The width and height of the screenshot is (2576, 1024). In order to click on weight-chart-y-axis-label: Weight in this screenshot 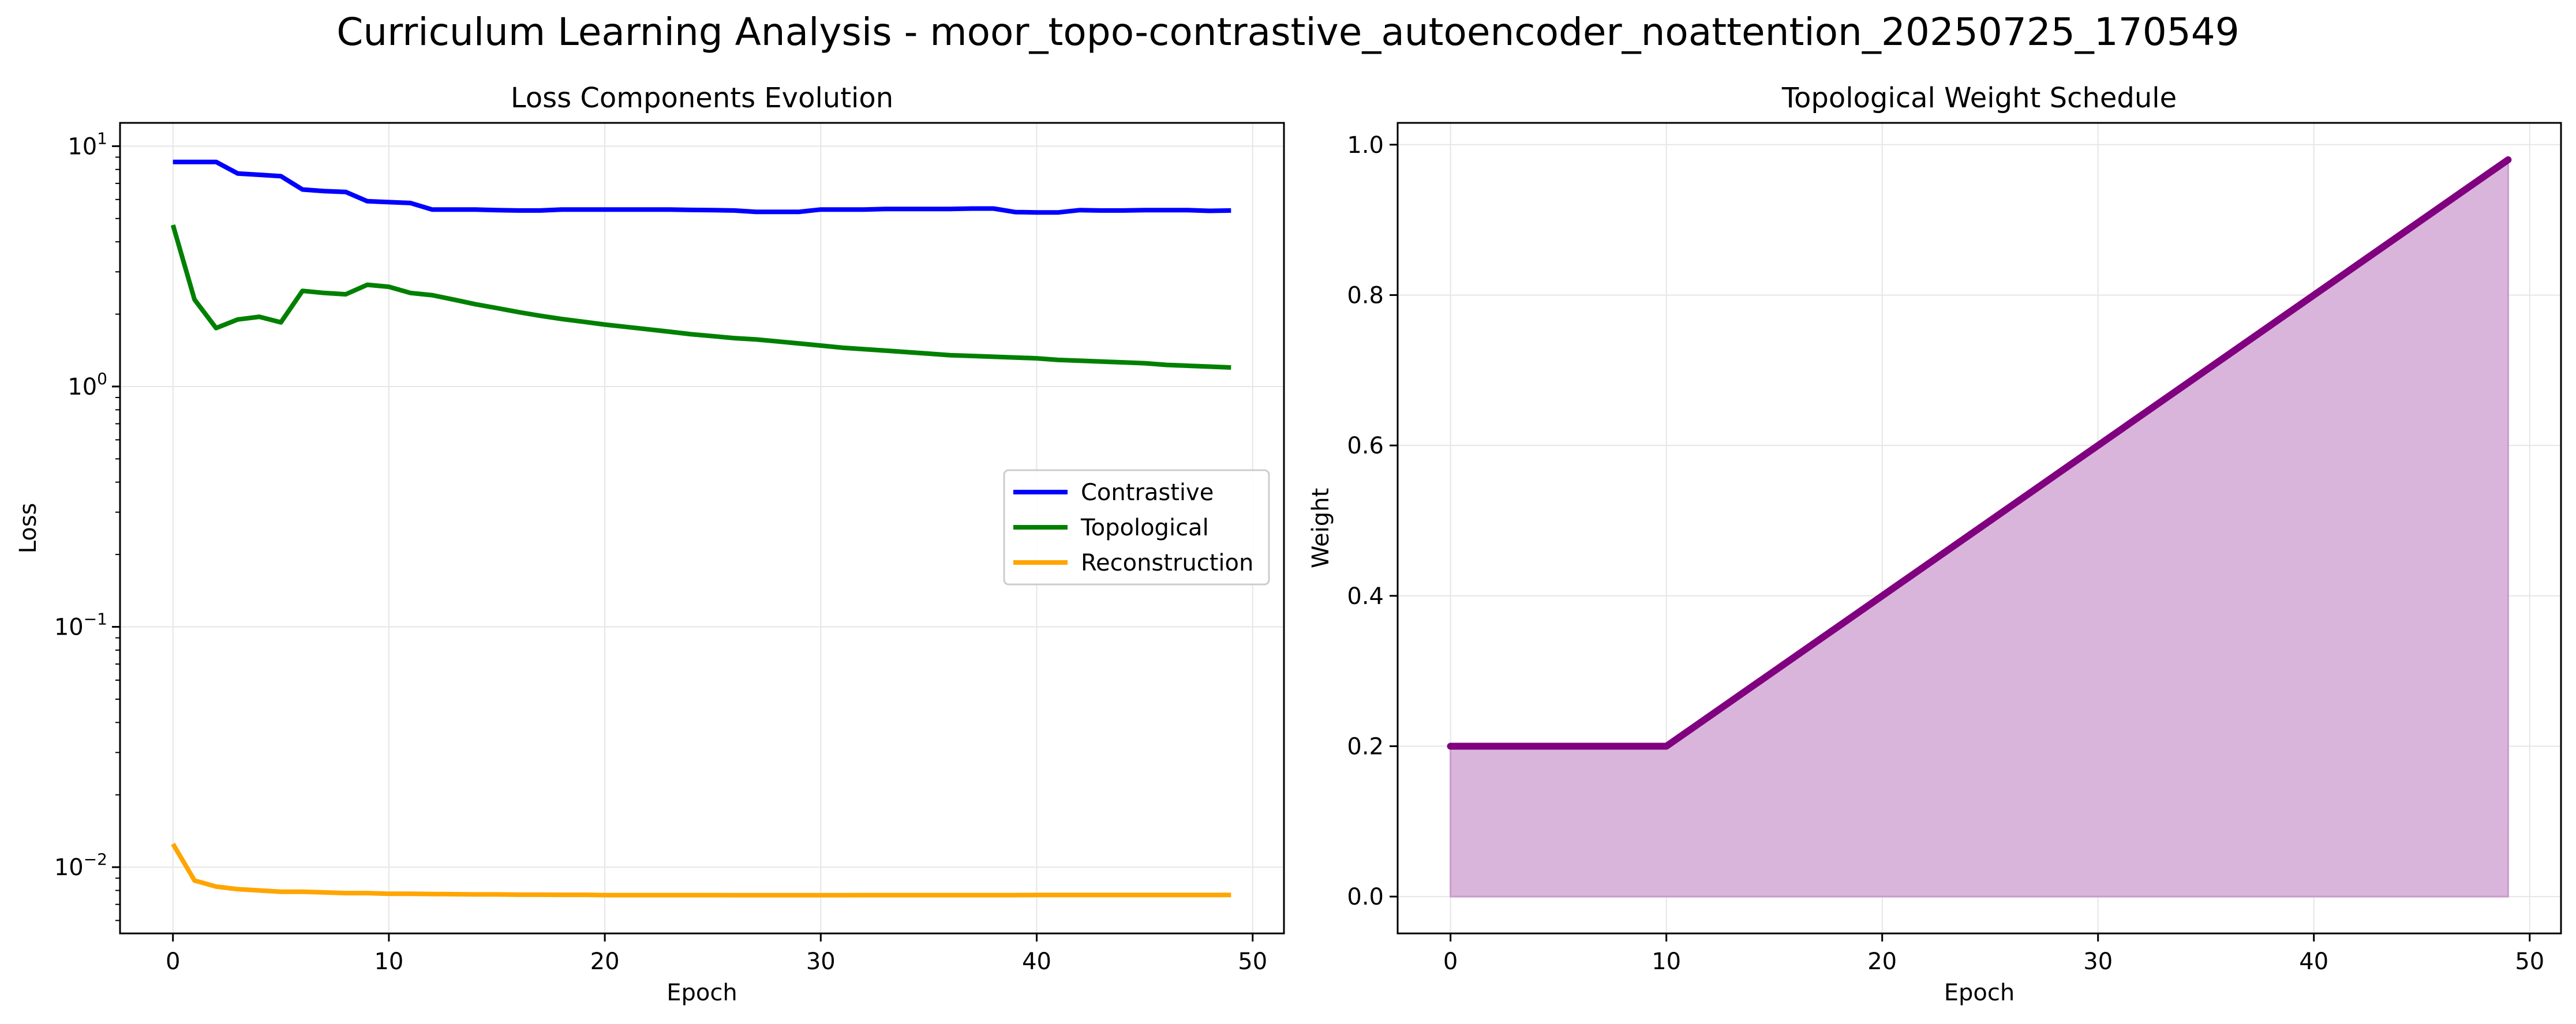, I will do `click(1321, 528)`.